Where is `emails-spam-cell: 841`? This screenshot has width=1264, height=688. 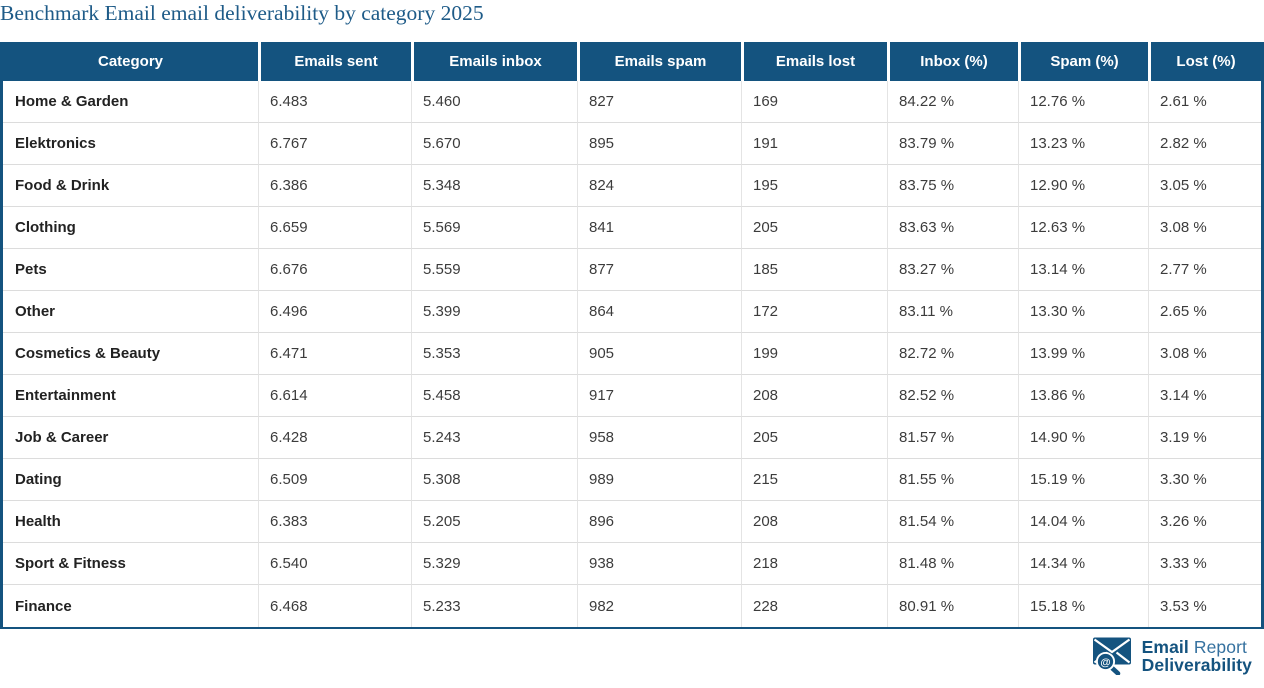 emails-spam-cell: 841 is located at coordinates (659, 228).